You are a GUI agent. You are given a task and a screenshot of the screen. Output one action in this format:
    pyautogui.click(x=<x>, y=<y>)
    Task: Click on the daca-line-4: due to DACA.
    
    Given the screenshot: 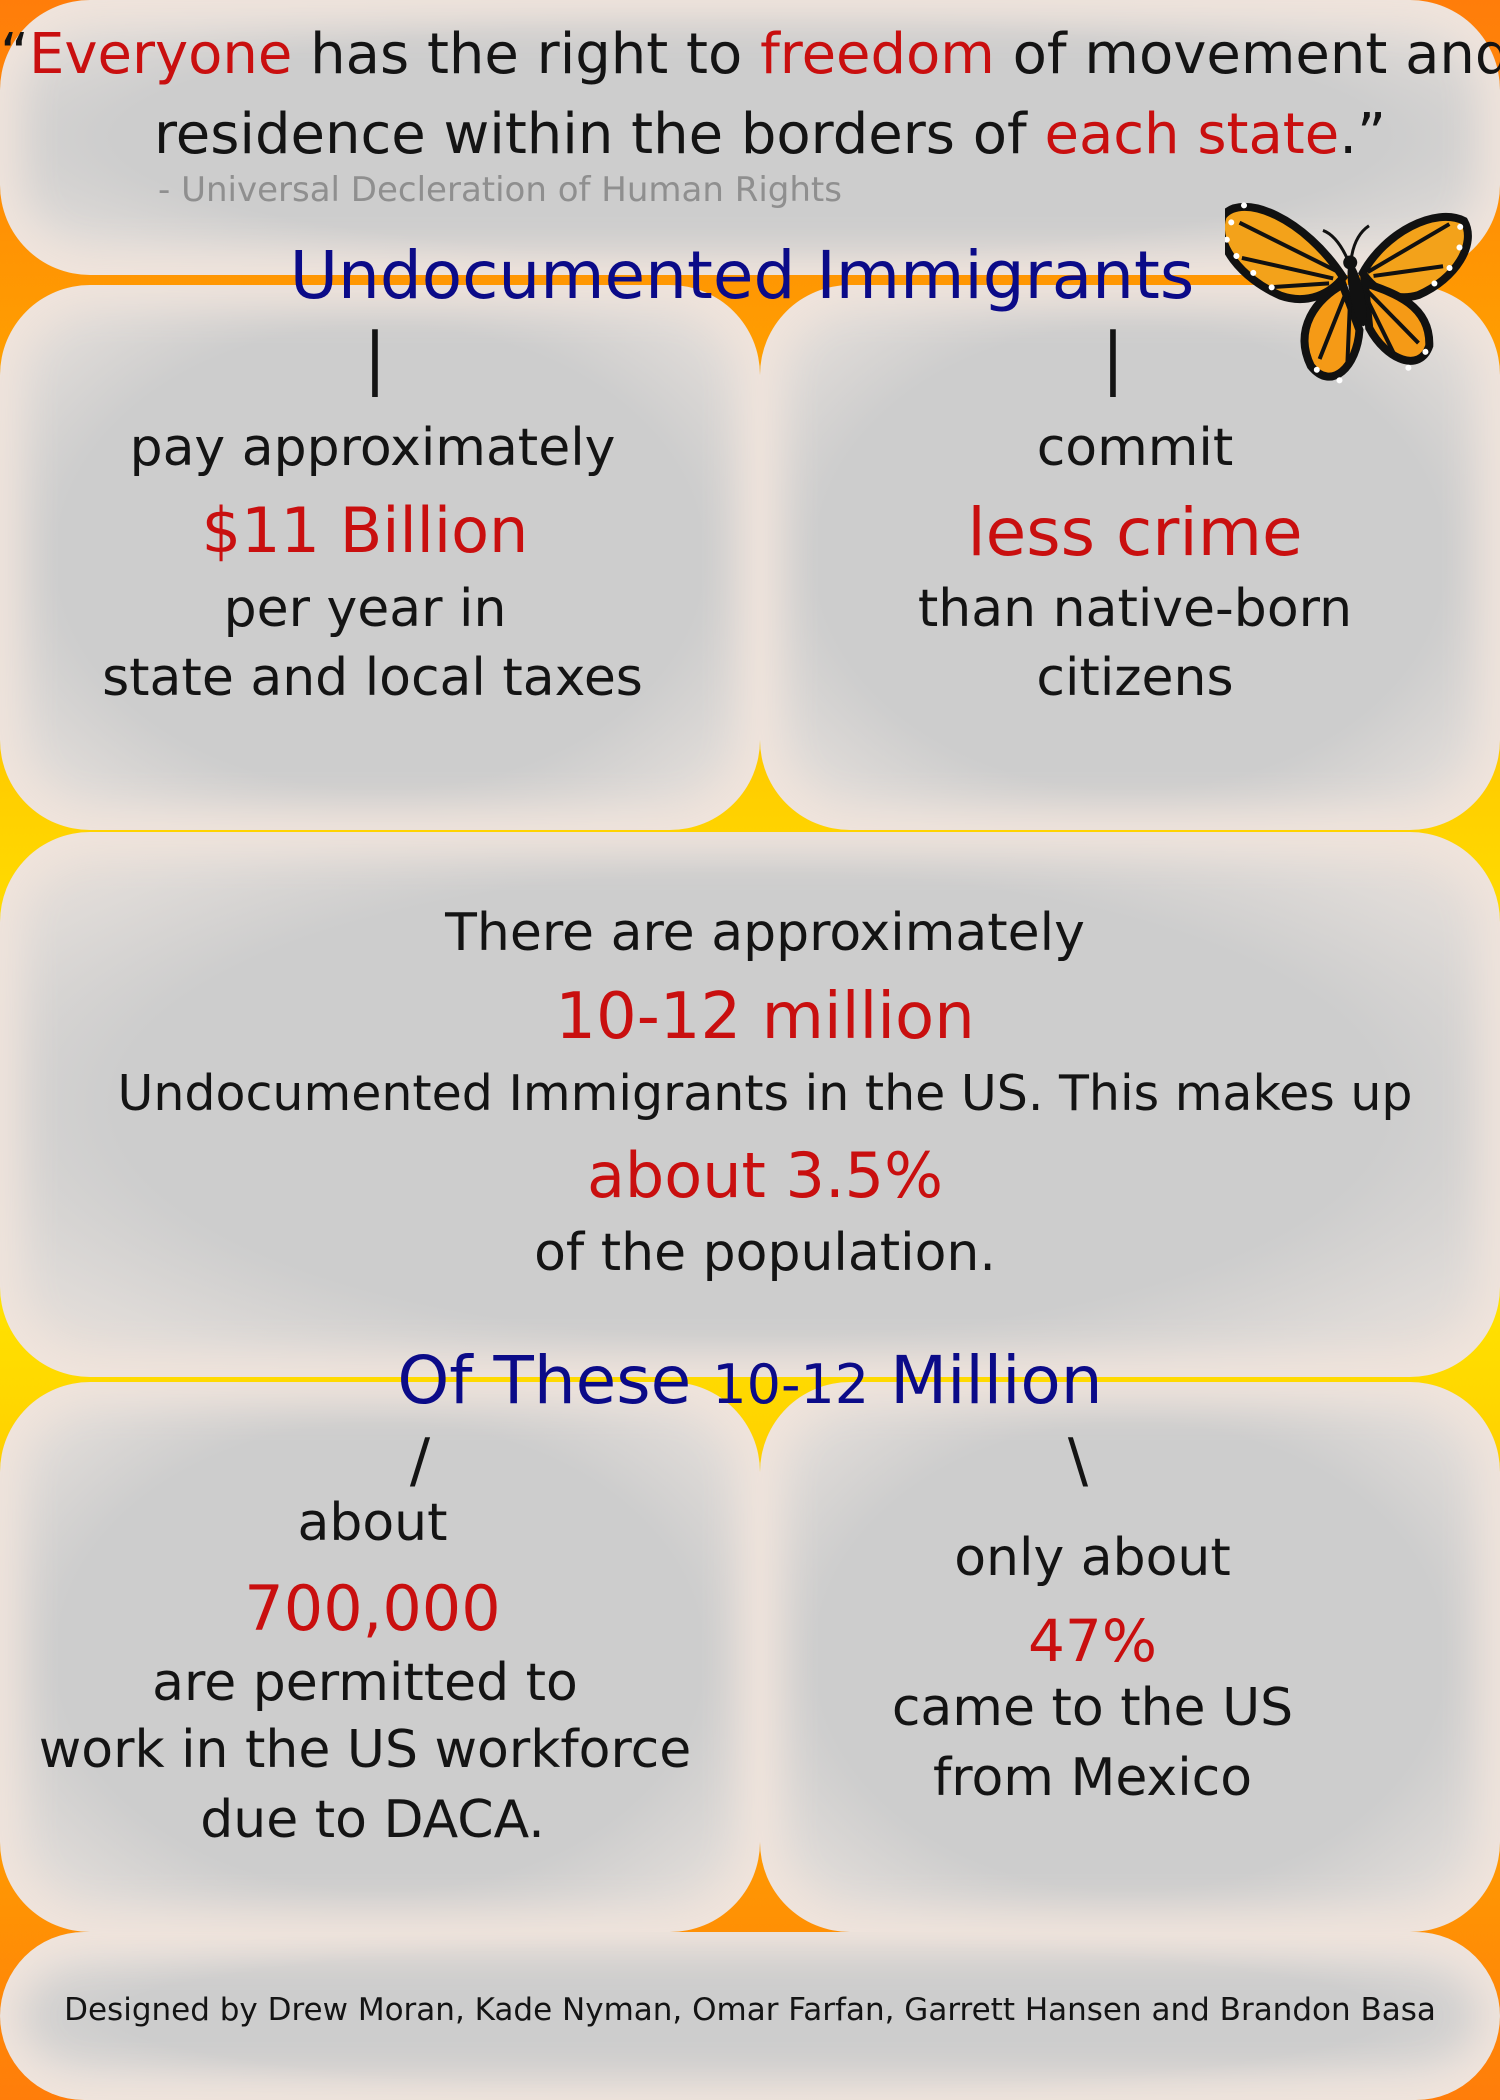 What is the action you would take?
    pyautogui.click(x=372, y=1820)
    